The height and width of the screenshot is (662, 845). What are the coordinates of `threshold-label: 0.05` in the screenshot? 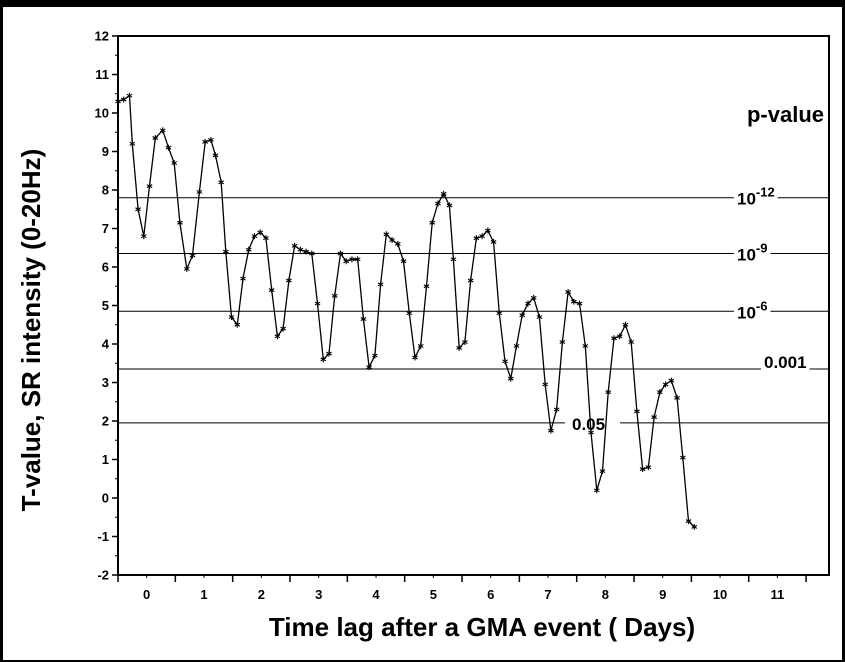 It's located at (588, 424).